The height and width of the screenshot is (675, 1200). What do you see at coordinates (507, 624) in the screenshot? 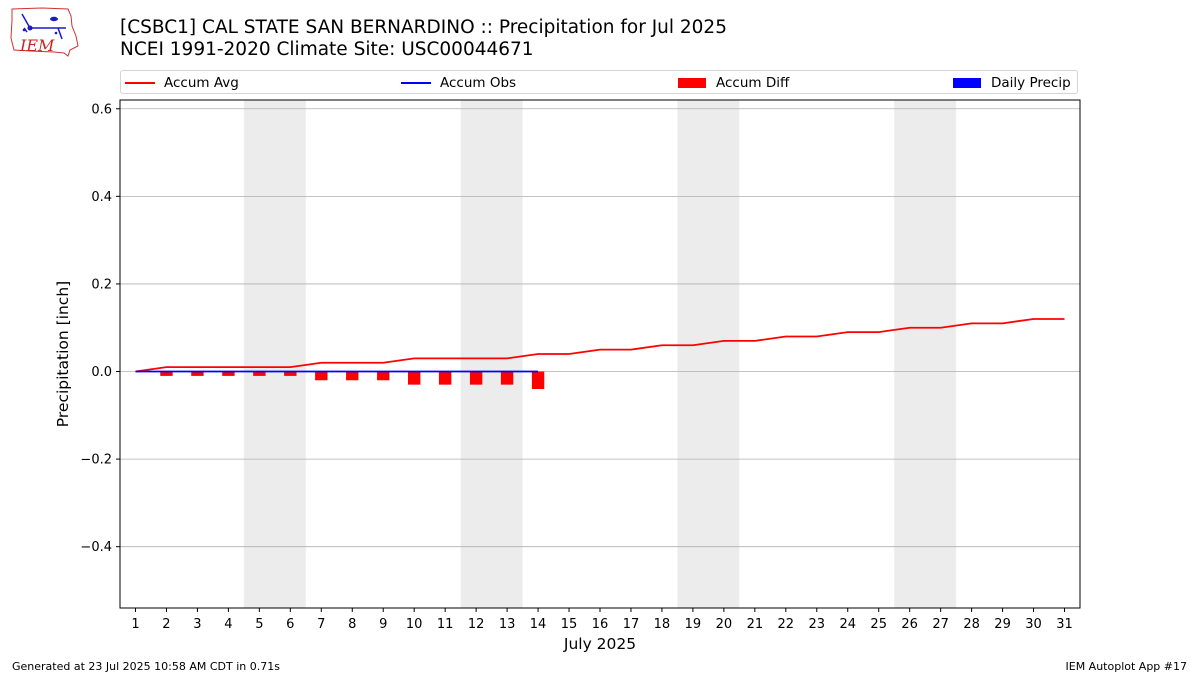
I see `x-tick-label: 13` at bounding box center [507, 624].